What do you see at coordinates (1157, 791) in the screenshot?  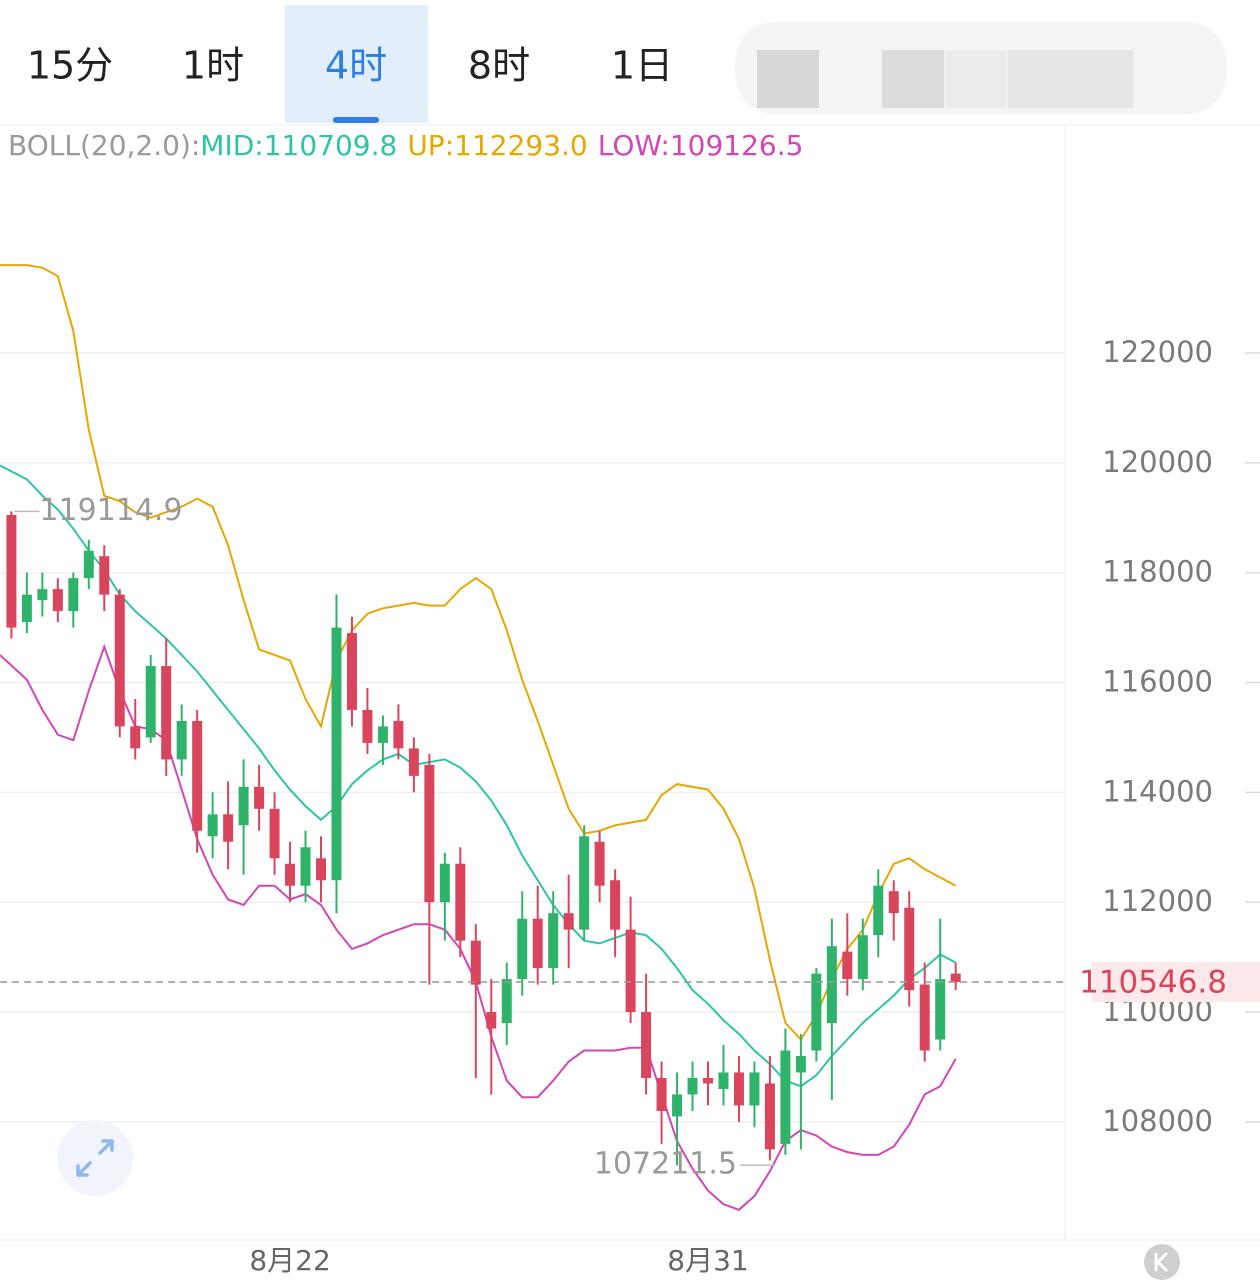 I see `y-tick-label: 114000` at bounding box center [1157, 791].